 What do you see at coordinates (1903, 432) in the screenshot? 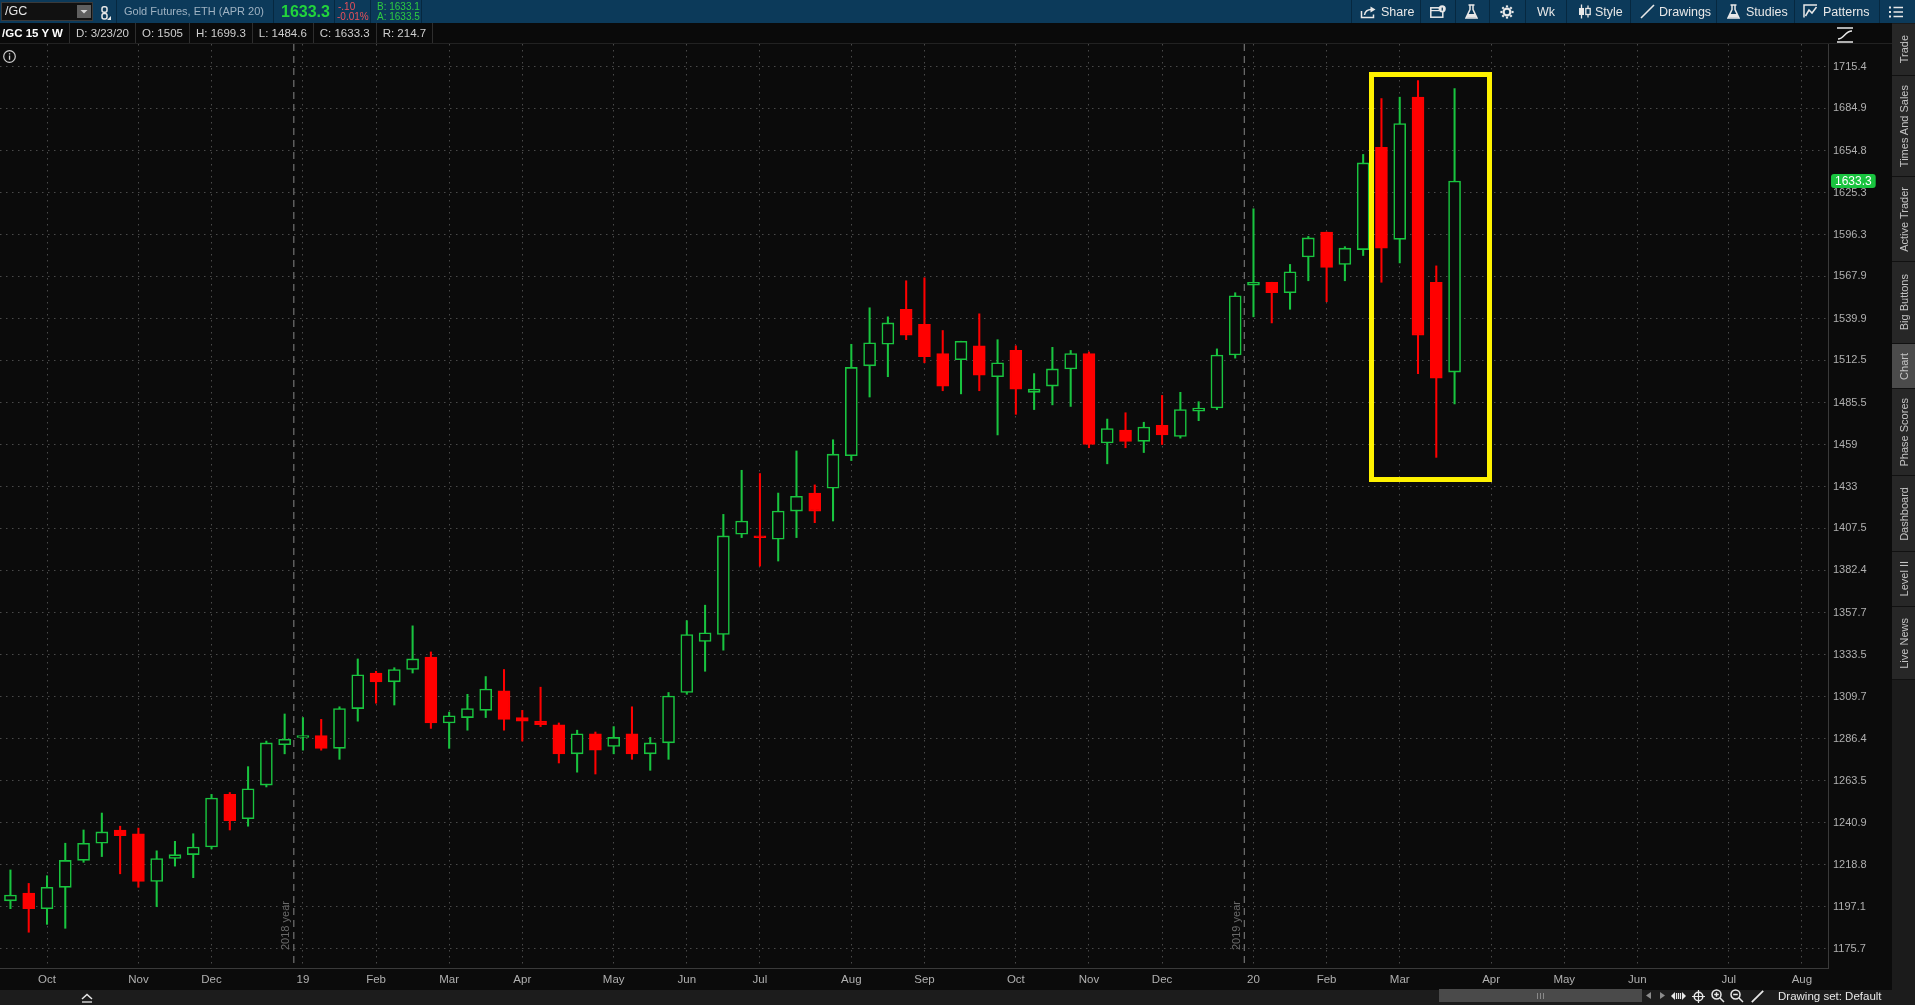
I see `text: Phase Scores` at bounding box center [1903, 432].